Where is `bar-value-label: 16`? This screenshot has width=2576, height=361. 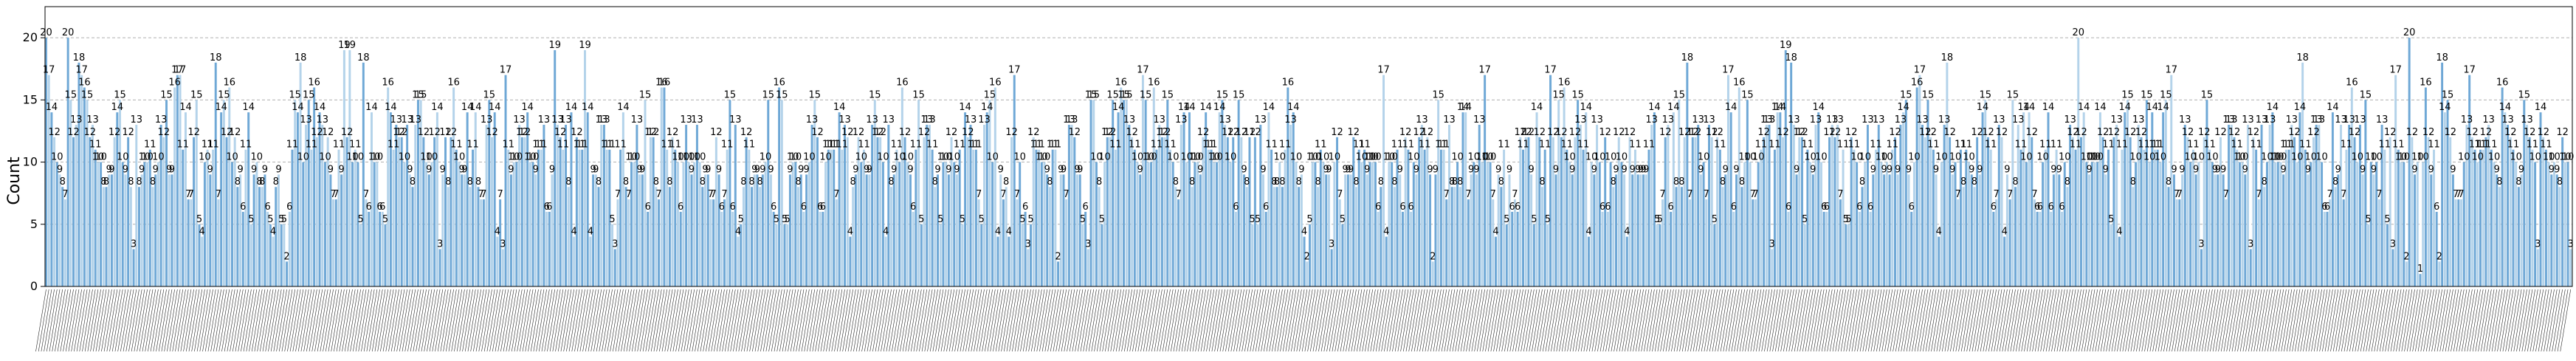
bar-value-label: 16 is located at coordinates (779, 82).